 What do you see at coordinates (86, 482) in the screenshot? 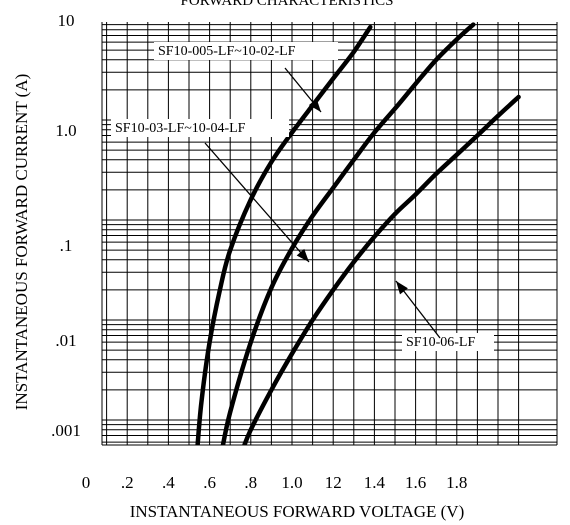
I see `x-tick-label: 0` at bounding box center [86, 482].